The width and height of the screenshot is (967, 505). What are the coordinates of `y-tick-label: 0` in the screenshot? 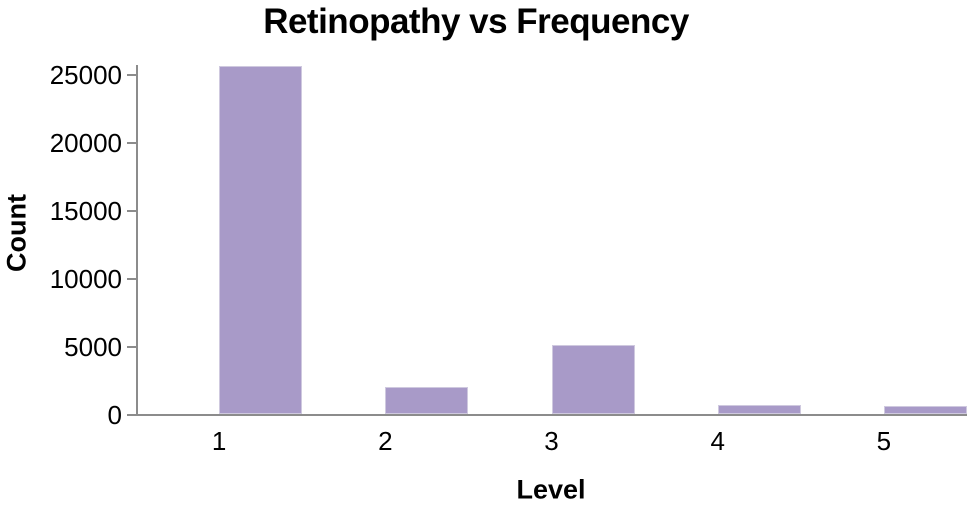 It's located at (114, 415).